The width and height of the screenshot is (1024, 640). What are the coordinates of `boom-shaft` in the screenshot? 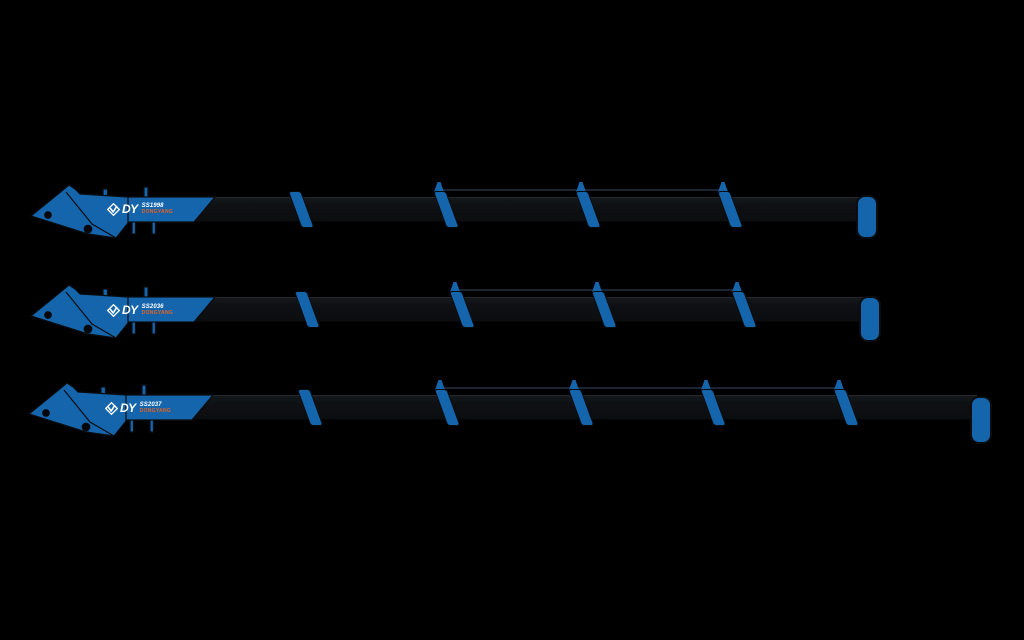 It's located at (506, 209).